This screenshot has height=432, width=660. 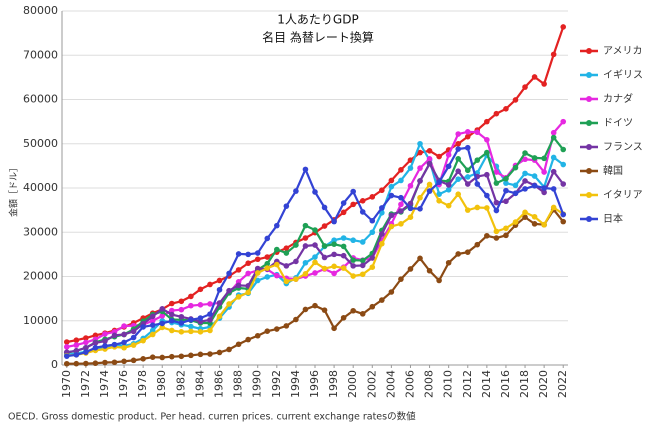 I want to click on x-tick-label: 1980, so click(x=161, y=384).